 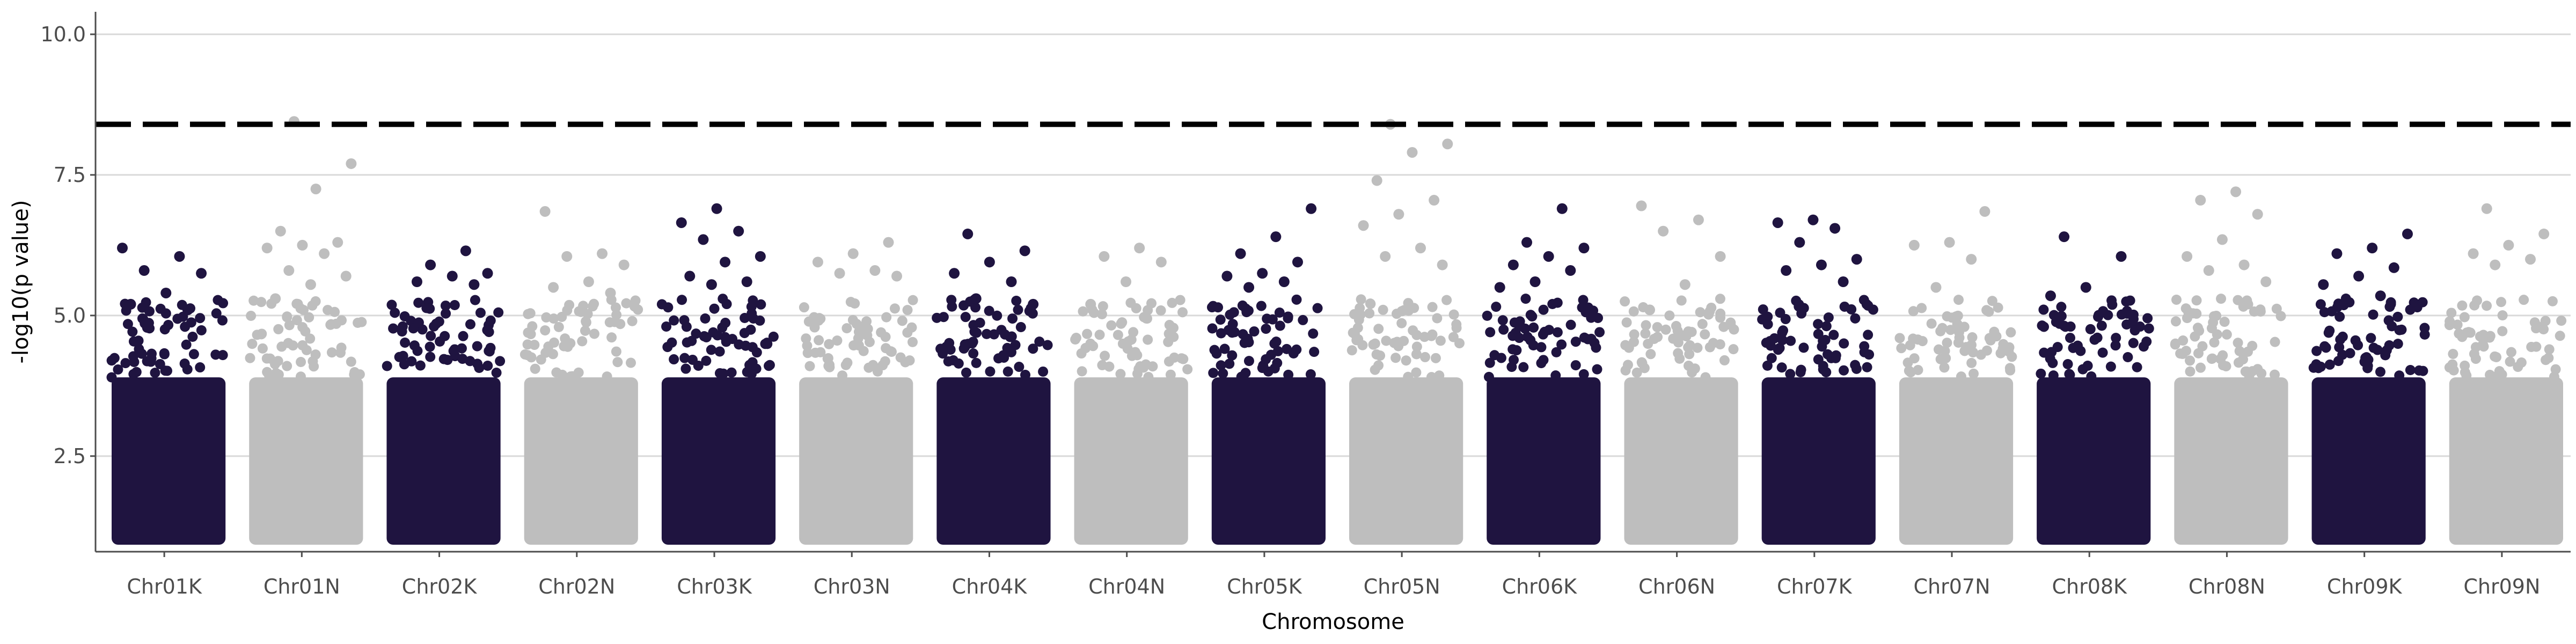 What do you see at coordinates (856, 461) in the screenshot?
I see `point-cloud-chr03n` at bounding box center [856, 461].